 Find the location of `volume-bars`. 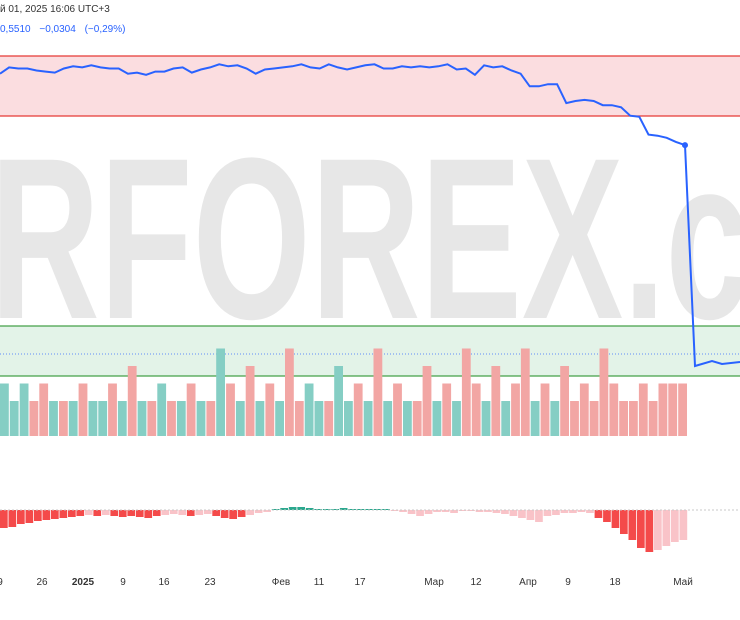

volume-bars is located at coordinates (343, 392).